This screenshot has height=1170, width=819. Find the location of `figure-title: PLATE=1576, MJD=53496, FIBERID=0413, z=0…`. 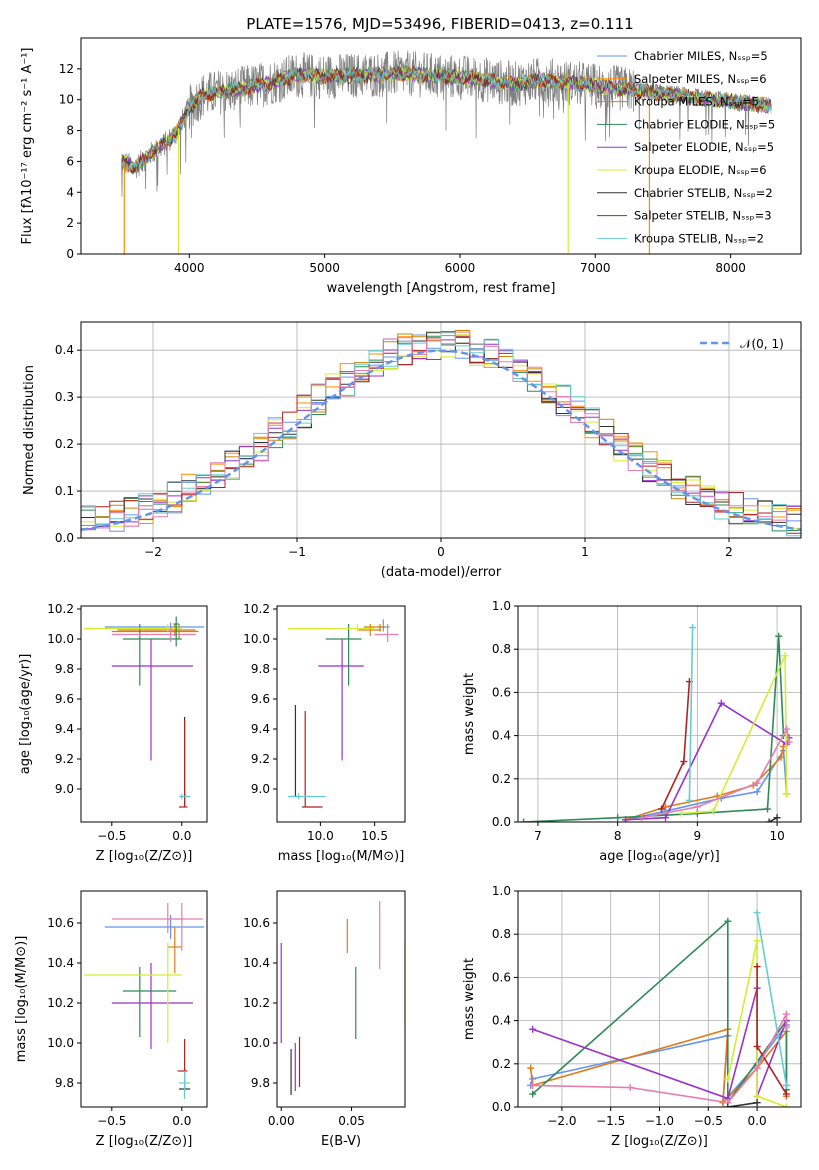

figure-title: PLATE=1576, MJD=53496, FIBERID=0413, z=0… is located at coordinates (439, 24).